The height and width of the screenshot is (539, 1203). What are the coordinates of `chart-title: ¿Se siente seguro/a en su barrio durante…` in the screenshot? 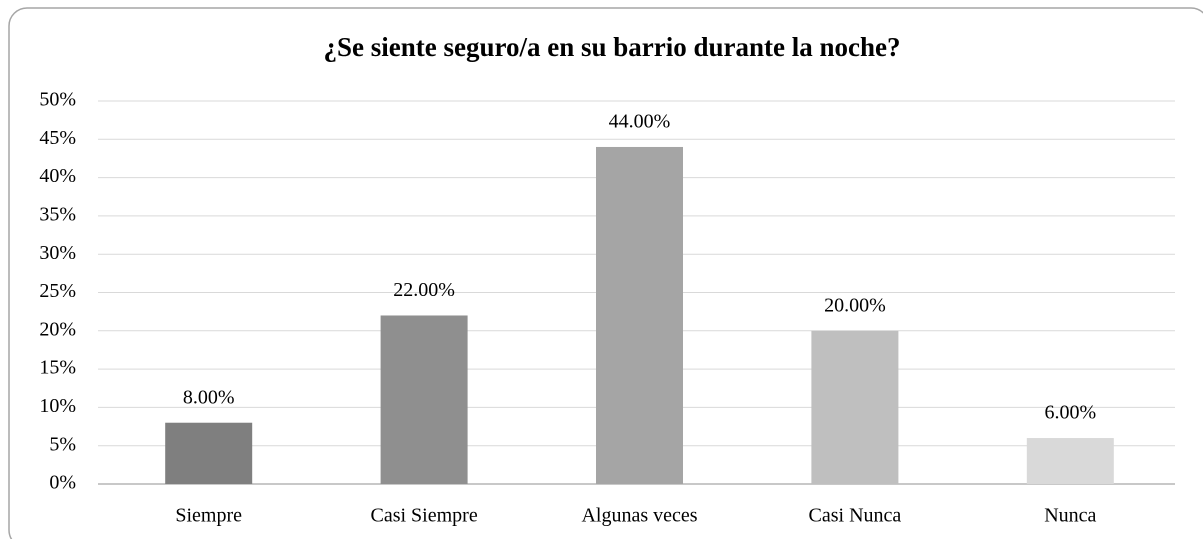 It's located at (611, 47).